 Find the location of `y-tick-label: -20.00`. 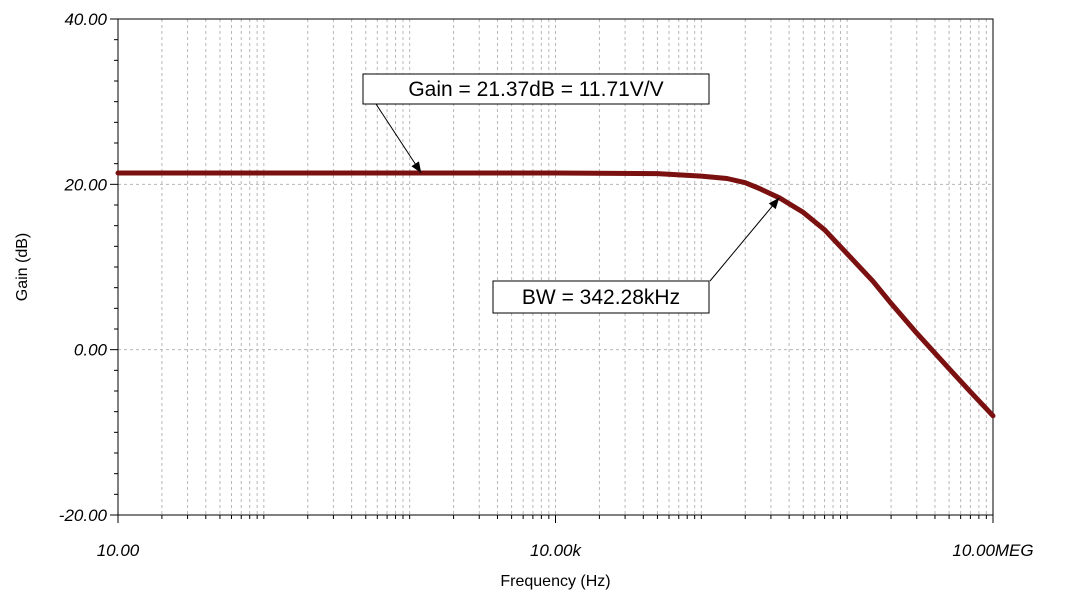

y-tick-label: -20.00 is located at coordinates (83, 515).